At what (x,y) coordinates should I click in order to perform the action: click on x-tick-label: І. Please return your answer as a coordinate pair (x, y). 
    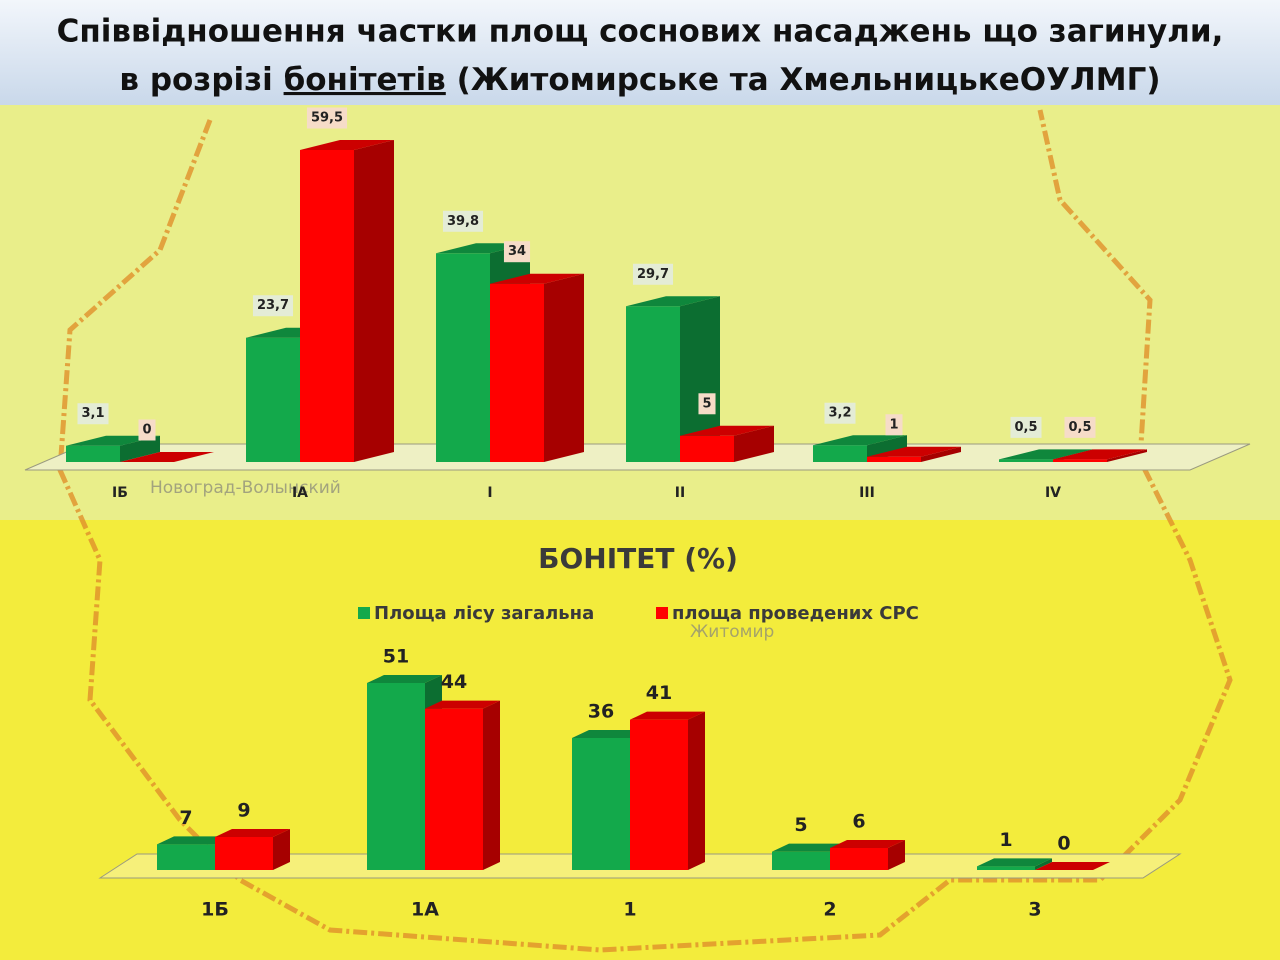
    Looking at the image, I should click on (489, 493).